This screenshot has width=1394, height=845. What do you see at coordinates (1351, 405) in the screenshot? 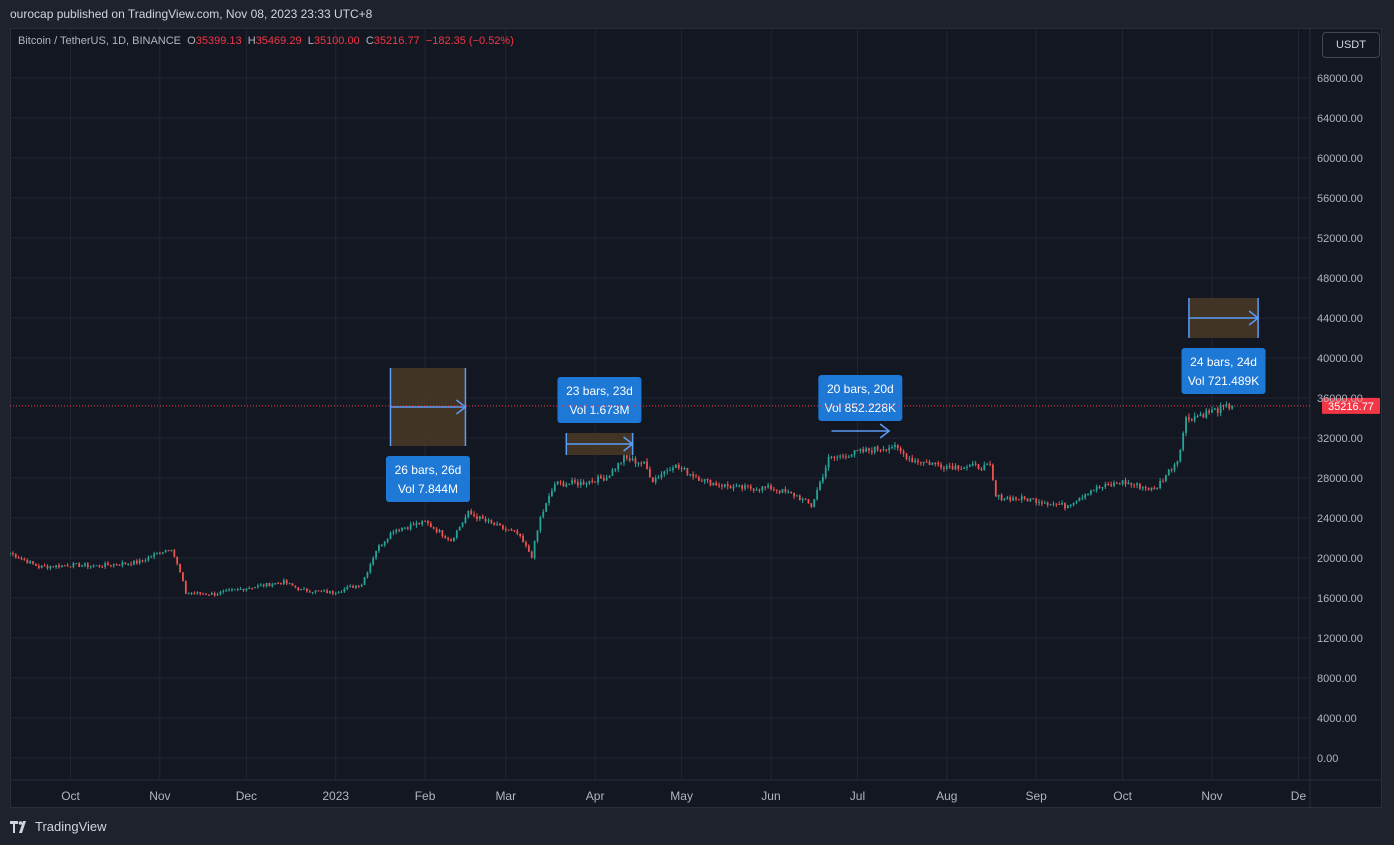
I see `last-price-tag` at bounding box center [1351, 405].